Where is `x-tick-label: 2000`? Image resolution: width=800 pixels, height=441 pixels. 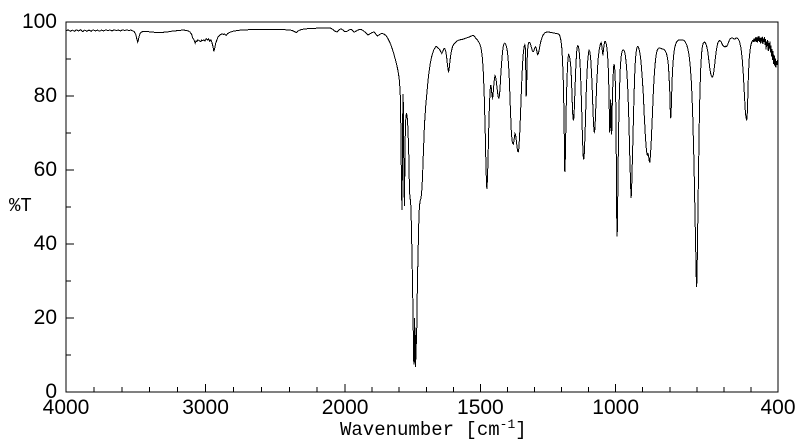
x-tick-label: 2000 is located at coordinates (345, 407).